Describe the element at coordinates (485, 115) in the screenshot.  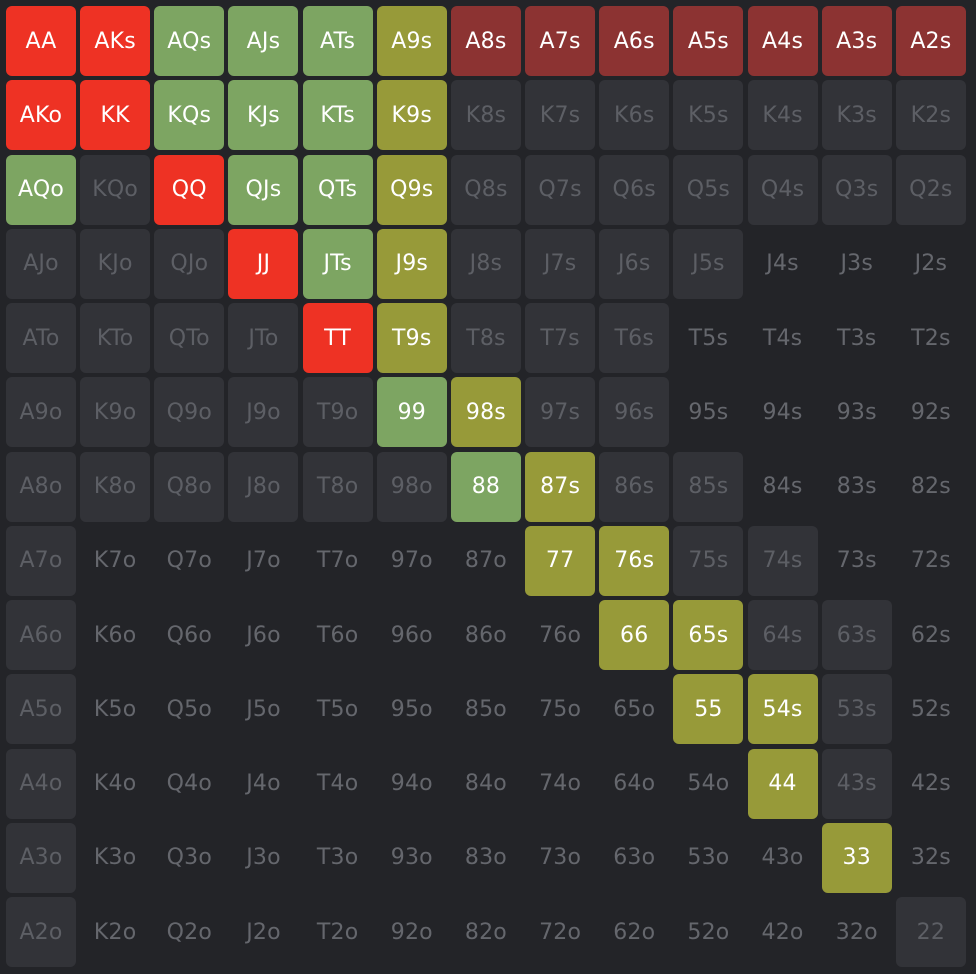
I see `hand-cell-K8s: K8s` at that location.